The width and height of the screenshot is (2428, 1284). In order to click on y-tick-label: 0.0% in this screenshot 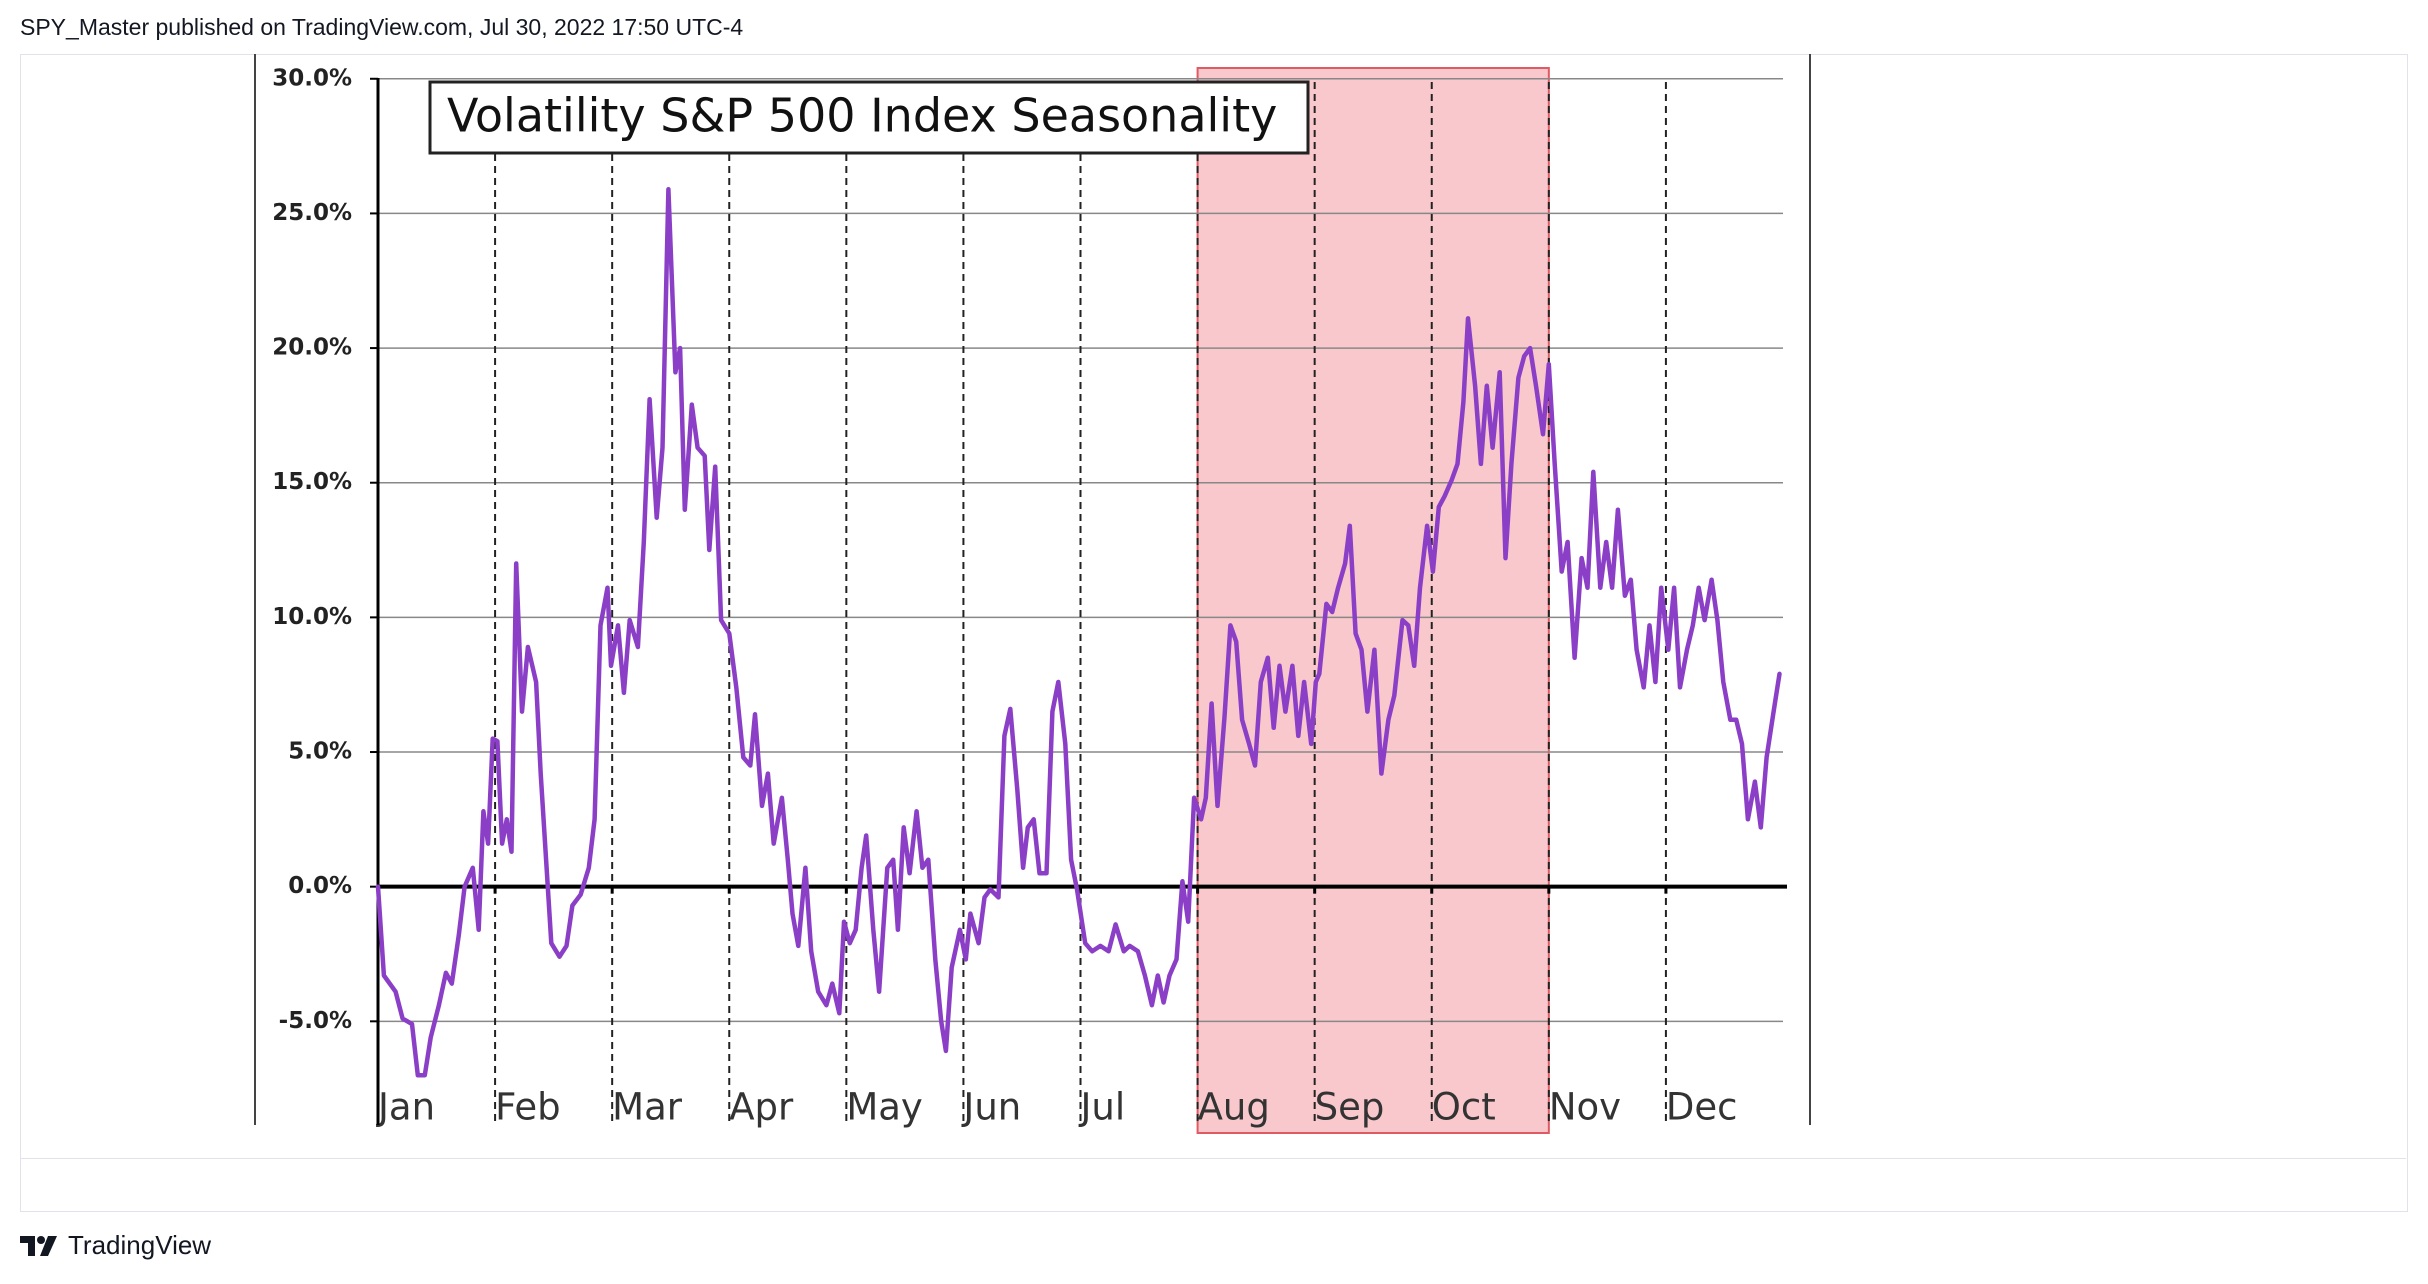, I will do `click(320, 886)`.